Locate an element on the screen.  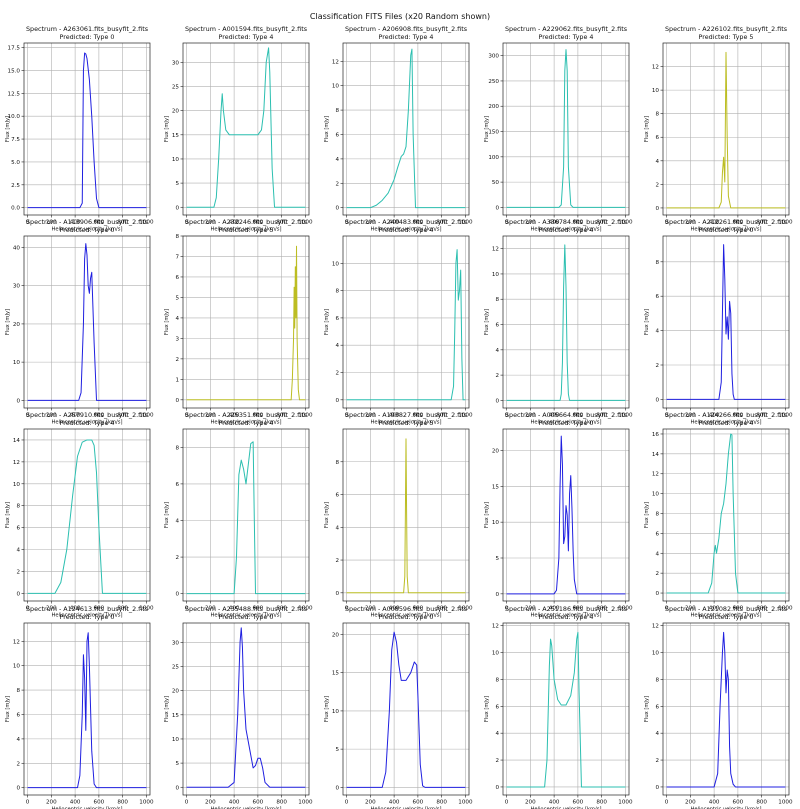
y-tick-label: 2 is located at coordinates (18, 572).